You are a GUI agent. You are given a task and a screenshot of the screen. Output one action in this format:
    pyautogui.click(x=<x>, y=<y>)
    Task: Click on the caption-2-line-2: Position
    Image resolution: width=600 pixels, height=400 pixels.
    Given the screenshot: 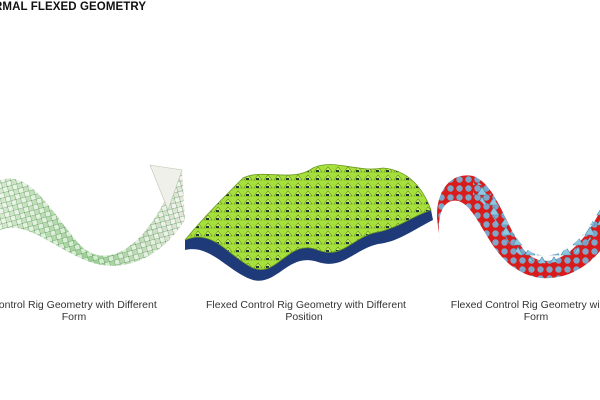 What is the action you would take?
    pyautogui.click(x=304, y=317)
    